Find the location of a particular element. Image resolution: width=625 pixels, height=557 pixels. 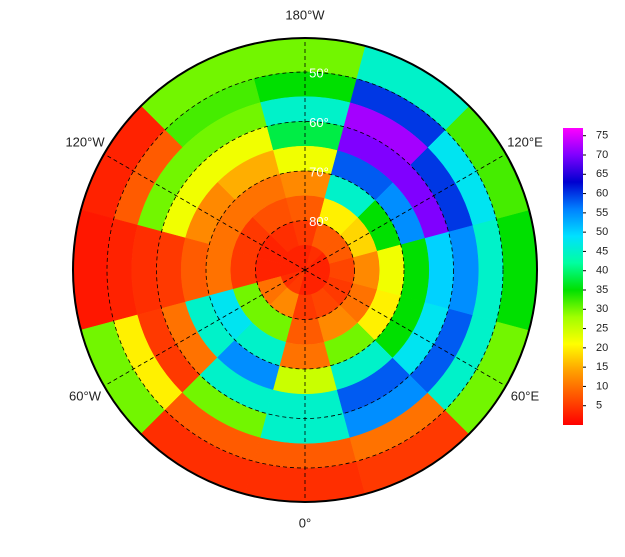

colorbar-tick-label: 10 is located at coordinates (602, 386).